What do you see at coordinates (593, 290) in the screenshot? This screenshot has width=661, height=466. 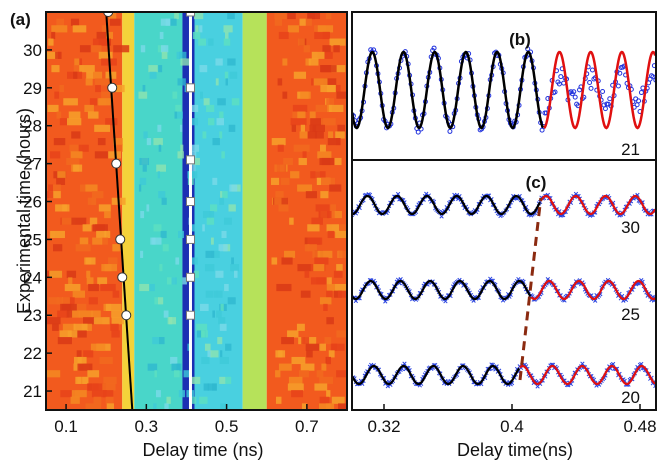 I see `fit-curve-red` at bounding box center [593, 290].